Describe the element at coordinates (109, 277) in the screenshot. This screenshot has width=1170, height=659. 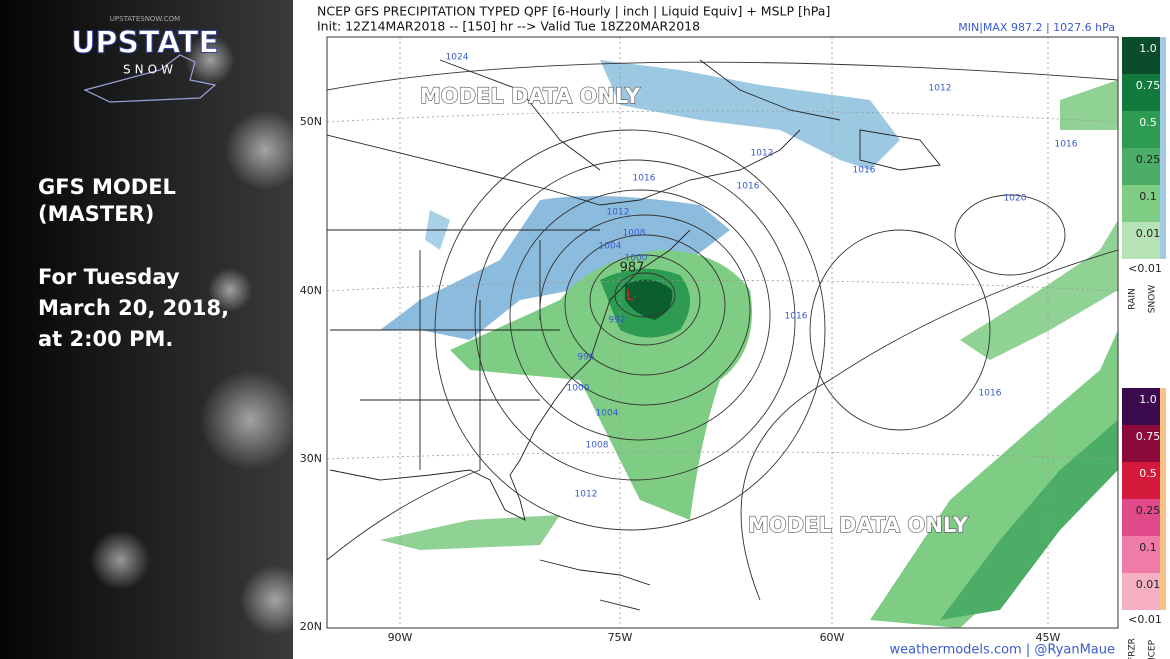
I see `forecast-line: For Tuesday` at that location.